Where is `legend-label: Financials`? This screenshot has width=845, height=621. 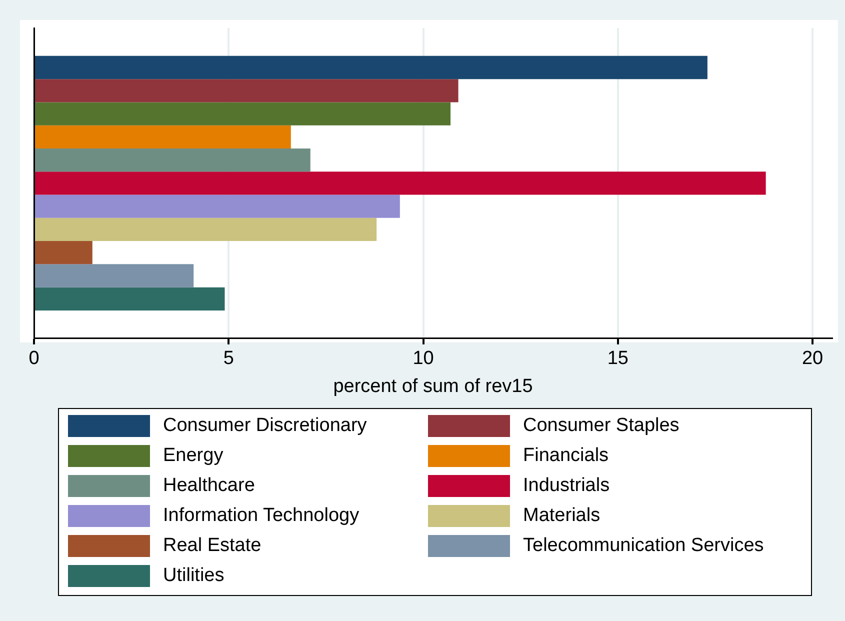
legend-label: Financials is located at coordinates (566, 456).